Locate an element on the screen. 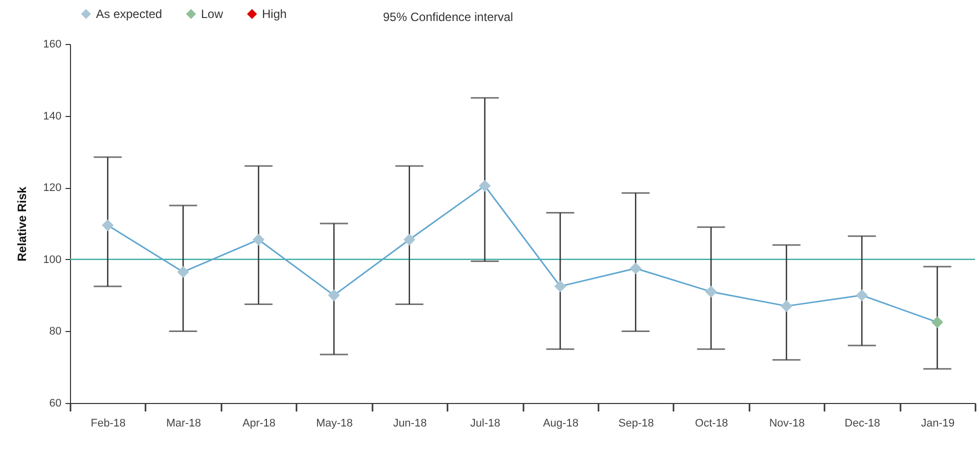  x-tick-label: Jan-19 is located at coordinates (937, 424).